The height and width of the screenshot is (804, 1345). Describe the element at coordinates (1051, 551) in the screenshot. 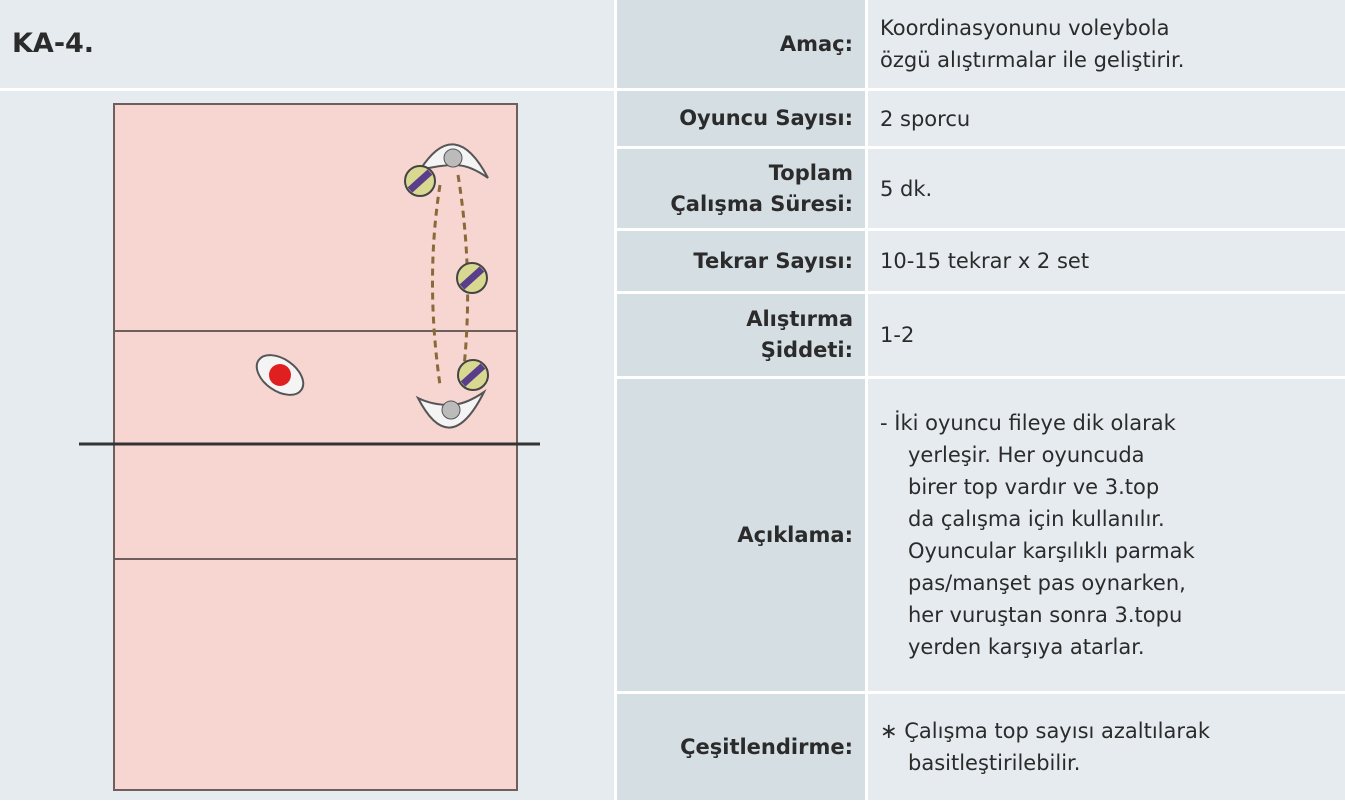

I see `value-line: Oyuncular karşılıklı parmak` at that location.